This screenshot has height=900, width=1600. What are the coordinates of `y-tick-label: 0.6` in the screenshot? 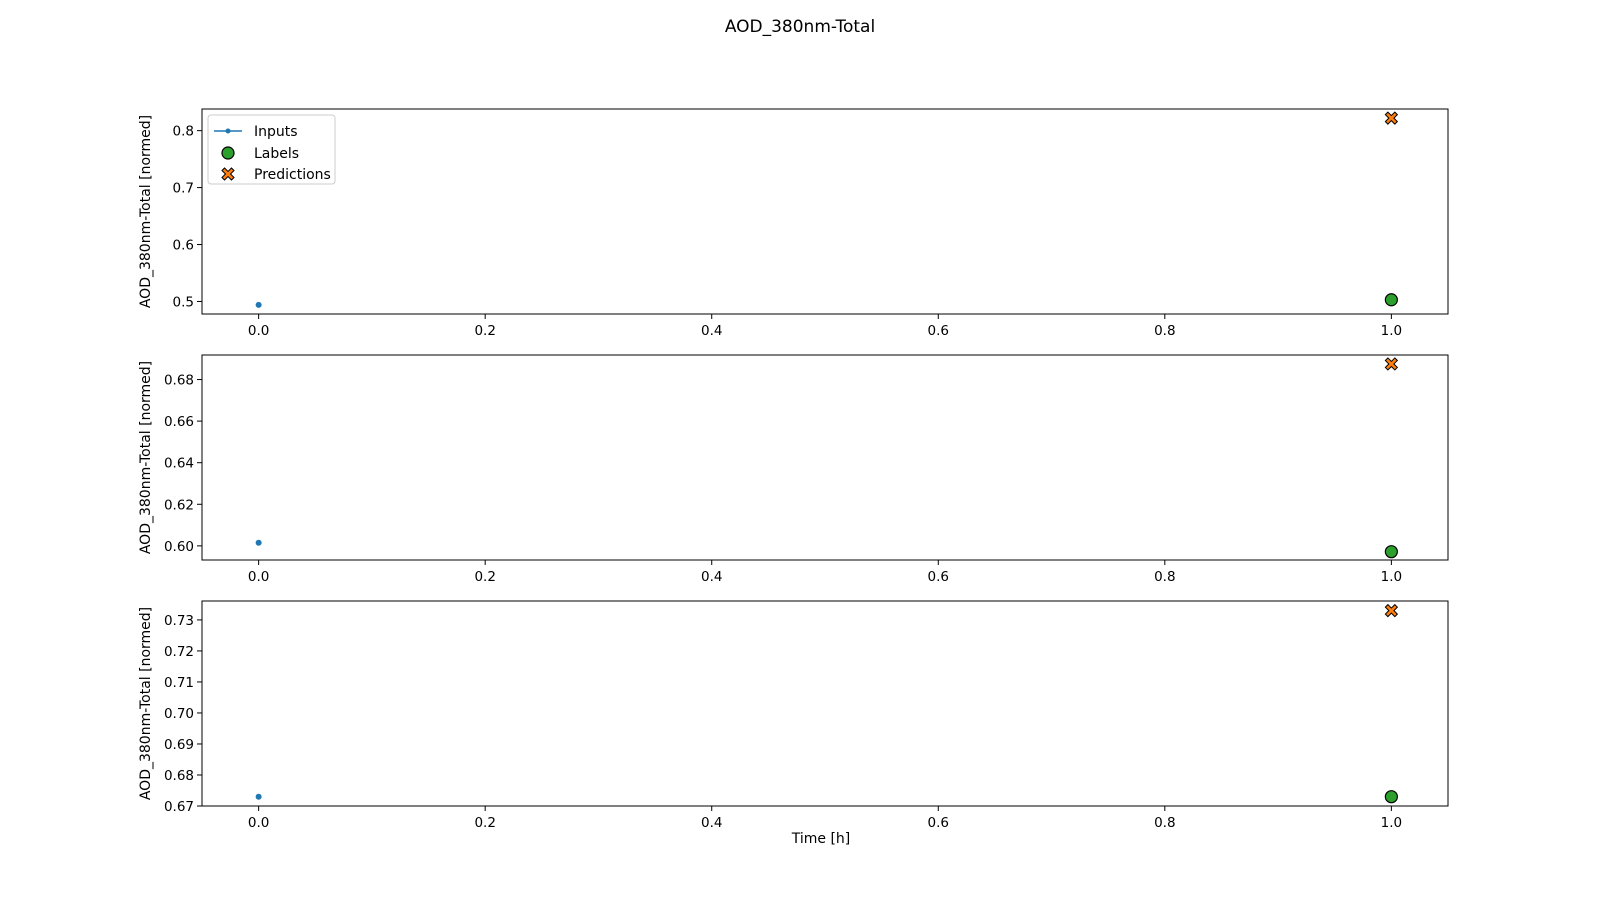 It's located at (183, 246).